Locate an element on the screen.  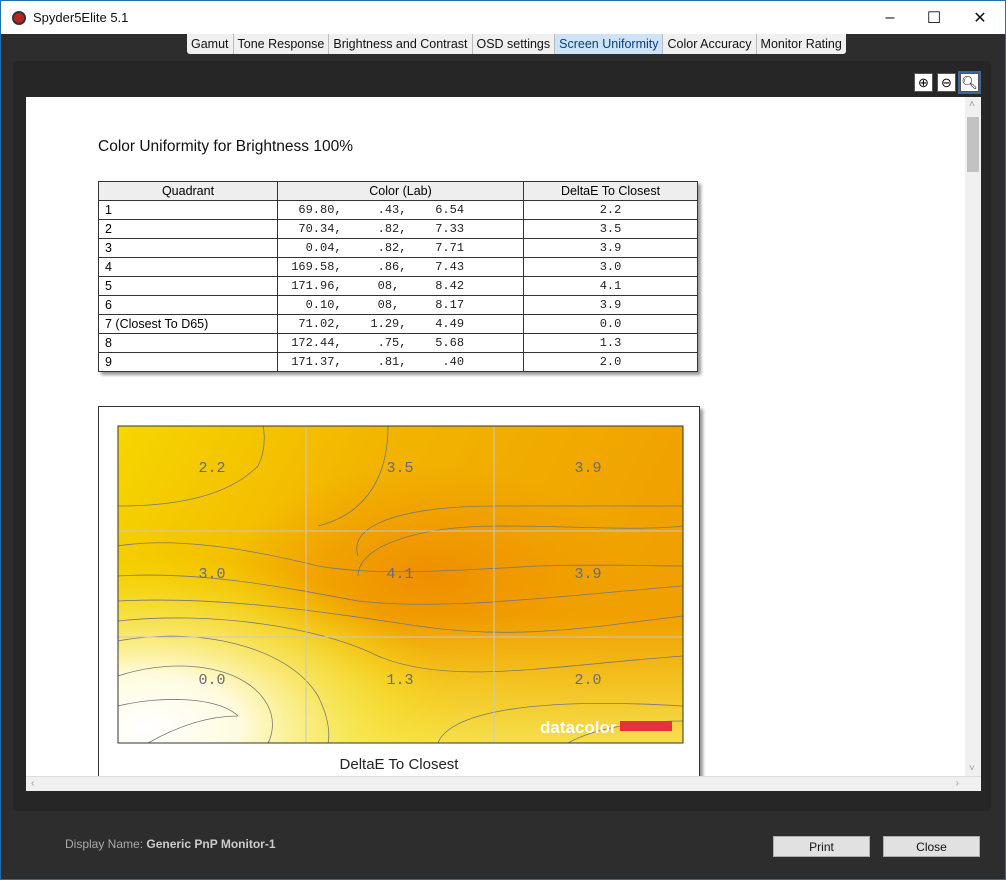
quadrant-cell: 4 is located at coordinates (188, 267).